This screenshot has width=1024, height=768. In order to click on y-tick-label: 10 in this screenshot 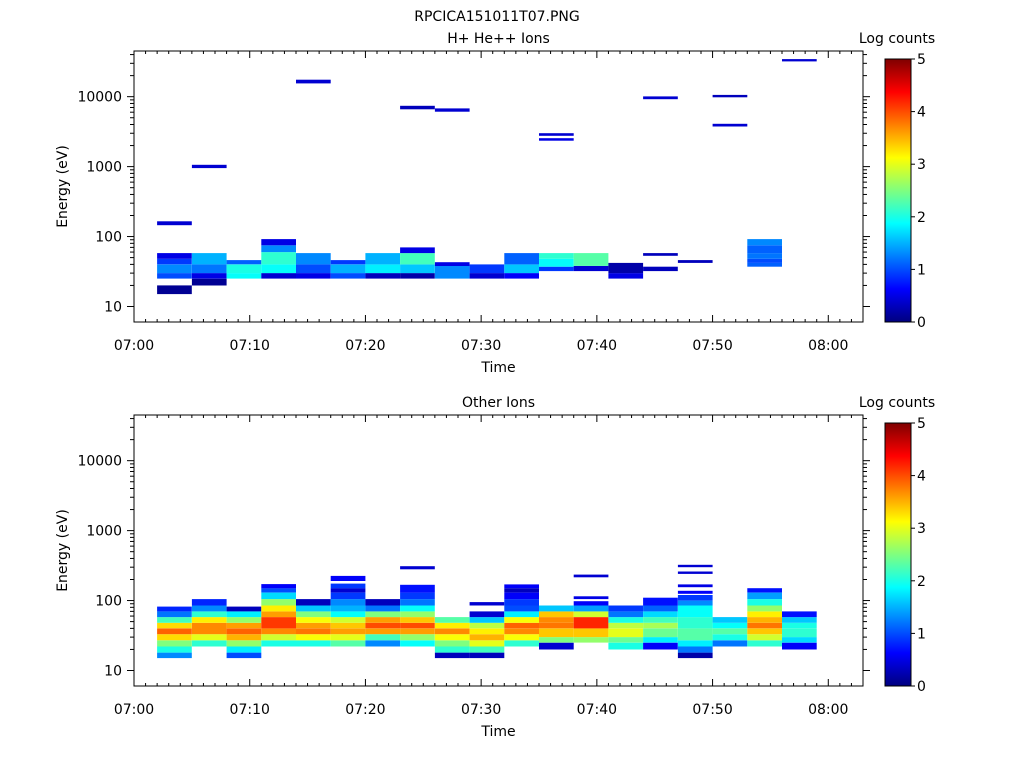, I will do `click(113, 307)`.